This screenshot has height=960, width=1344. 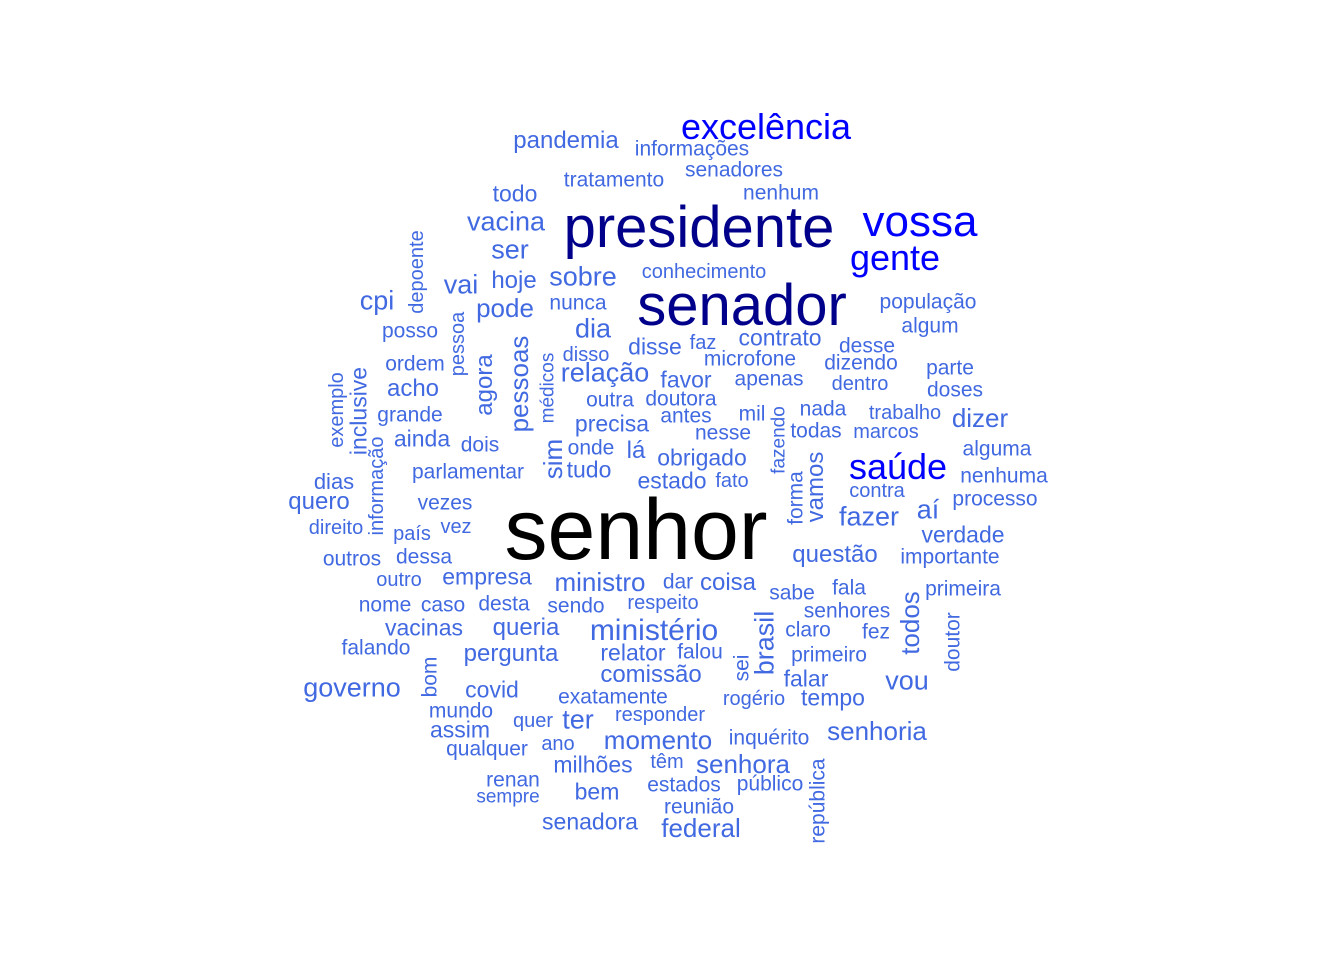 I want to click on word-renan: renan, so click(x=513, y=780).